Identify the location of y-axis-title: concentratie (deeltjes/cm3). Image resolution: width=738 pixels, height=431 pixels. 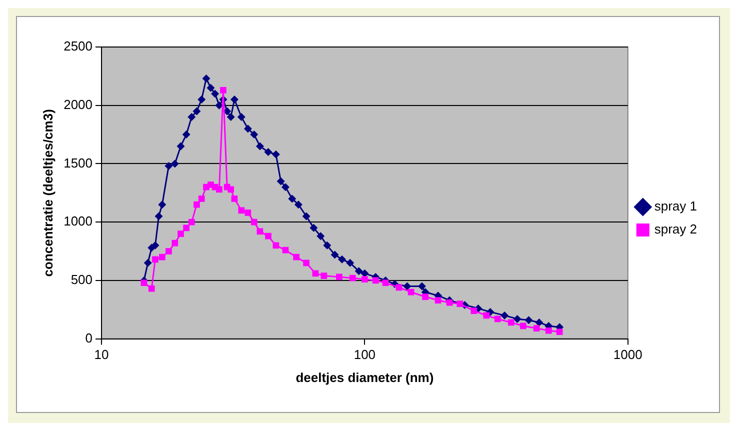
(48, 193).